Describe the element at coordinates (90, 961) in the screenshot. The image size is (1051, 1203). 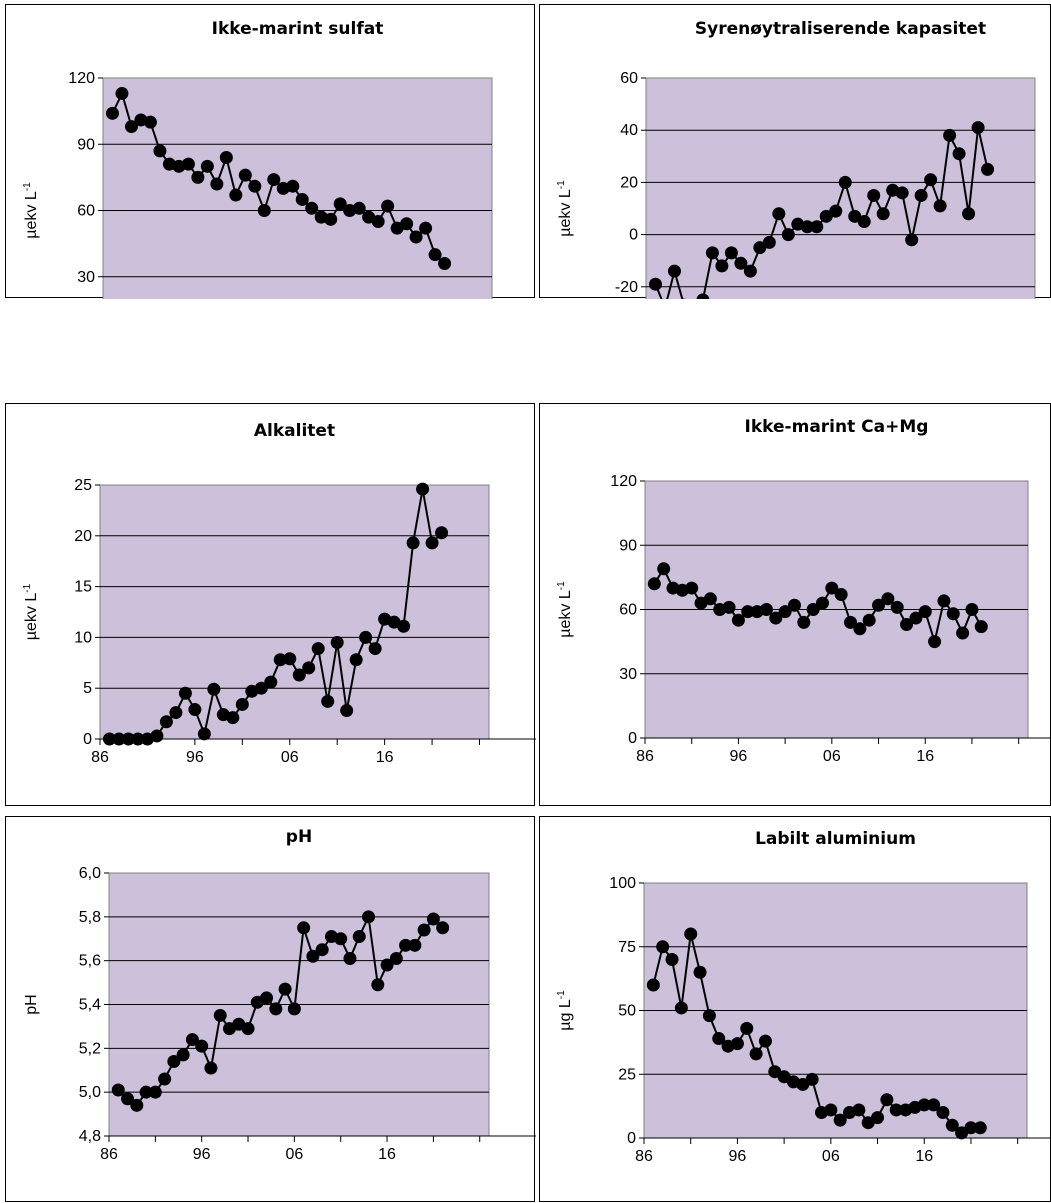
I see `y-tick-label: 5,6` at that location.